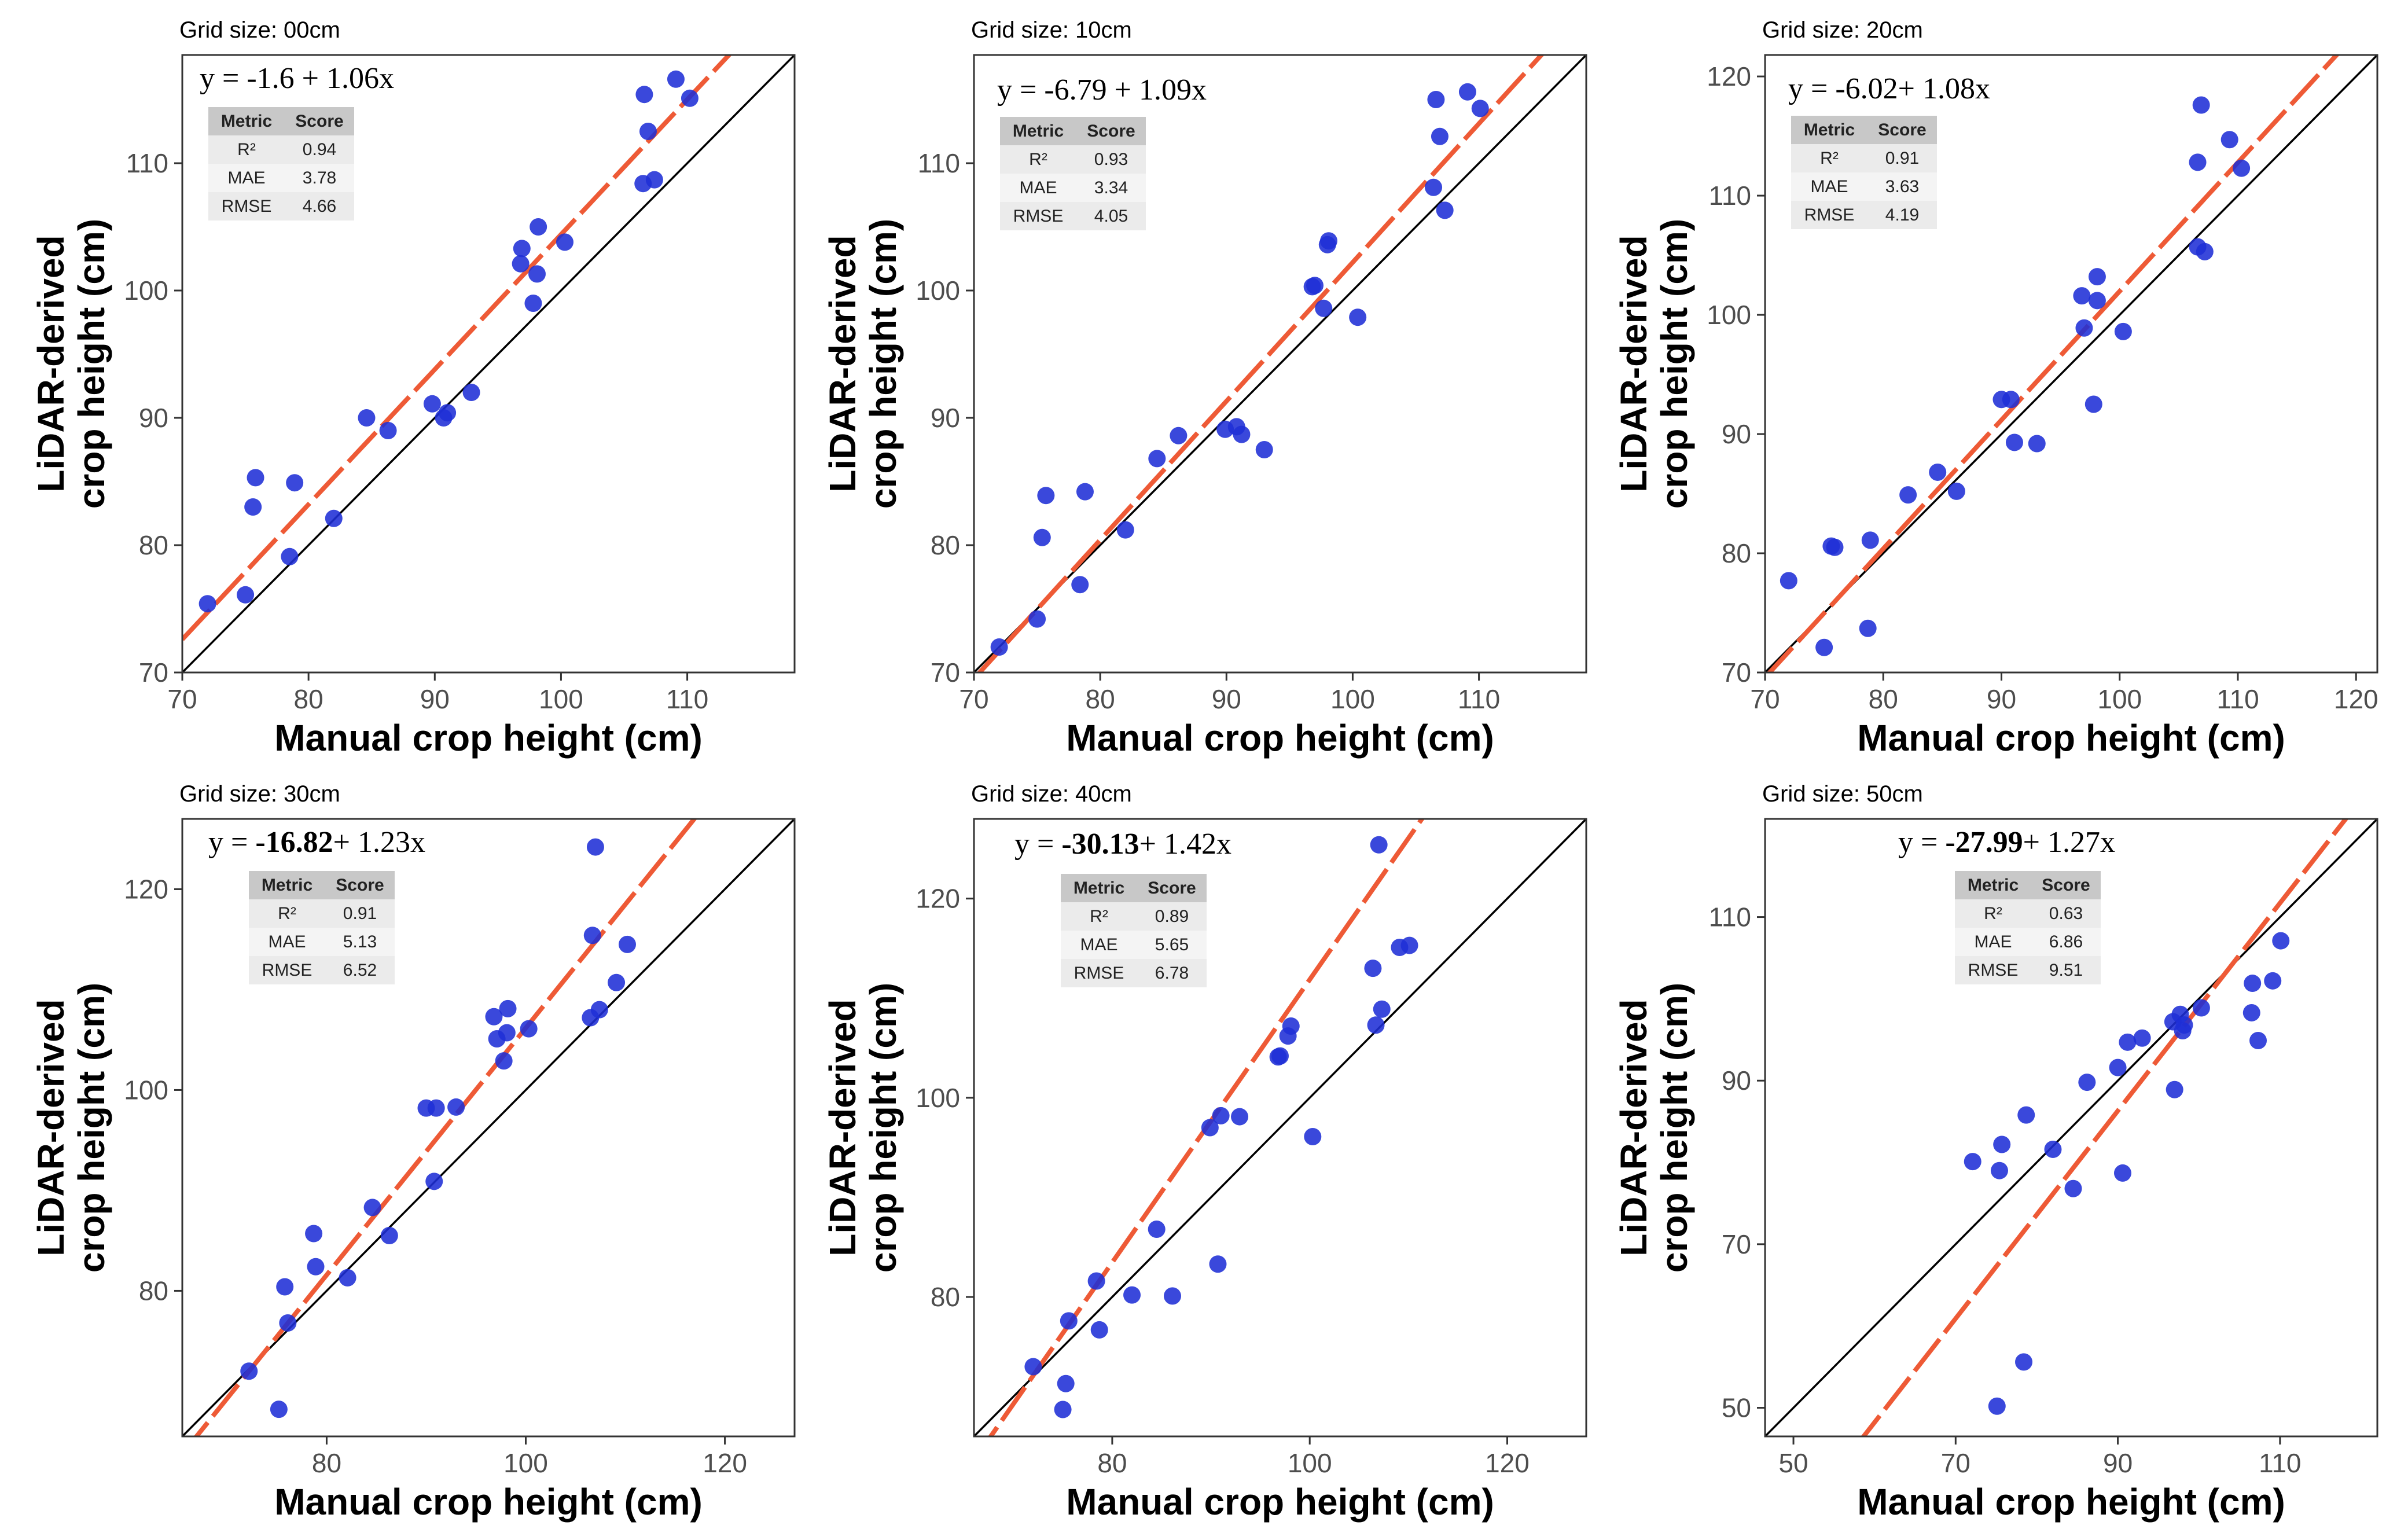 The width and height of the screenshot is (2408, 1540). What do you see at coordinates (2119, 699) in the screenshot?
I see `x-tick-label: 100` at bounding box center [2119, 699].